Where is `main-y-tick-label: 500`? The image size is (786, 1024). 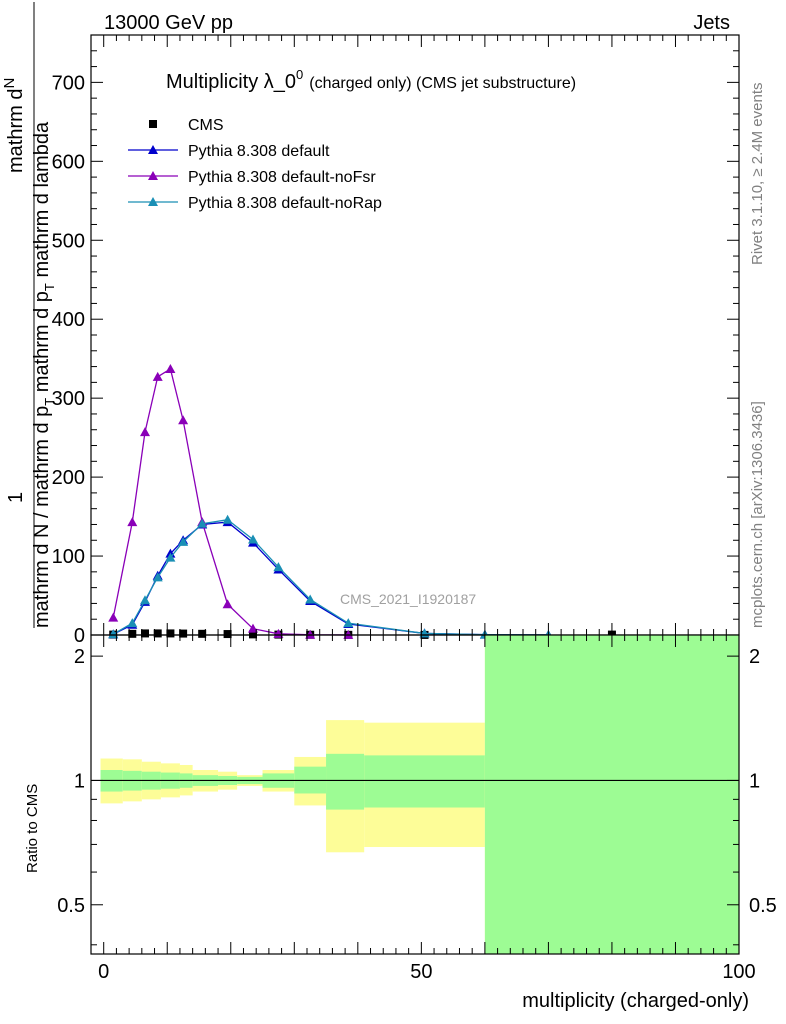
main-y-tick-label: 500 is located at coordinates (68, 241).